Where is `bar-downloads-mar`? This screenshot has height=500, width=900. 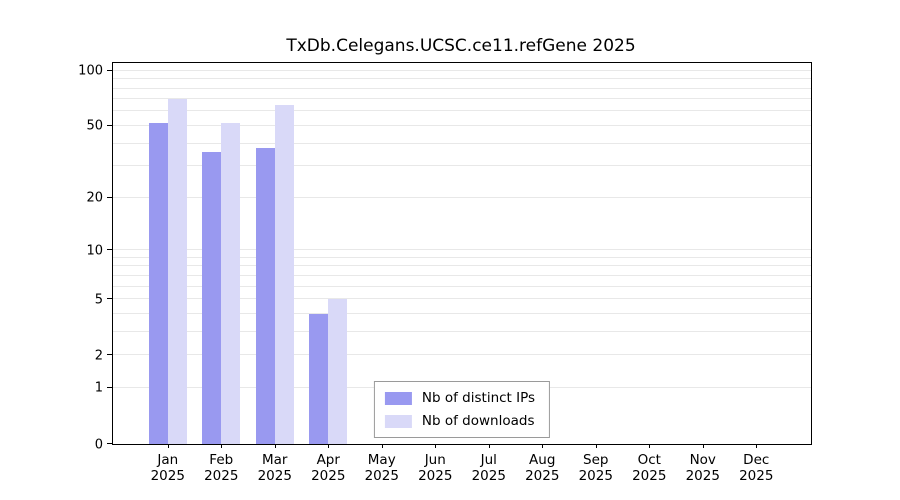 bar-downloads-mar is located at coordinates (284, 274).